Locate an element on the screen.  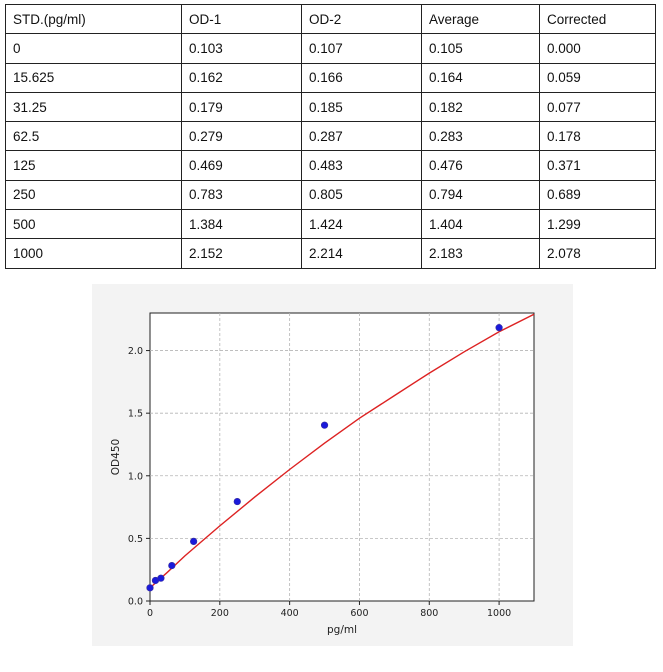
table-row: 500 1.384 1.424 1.404 1.299 is located at coordinates (330, 224).